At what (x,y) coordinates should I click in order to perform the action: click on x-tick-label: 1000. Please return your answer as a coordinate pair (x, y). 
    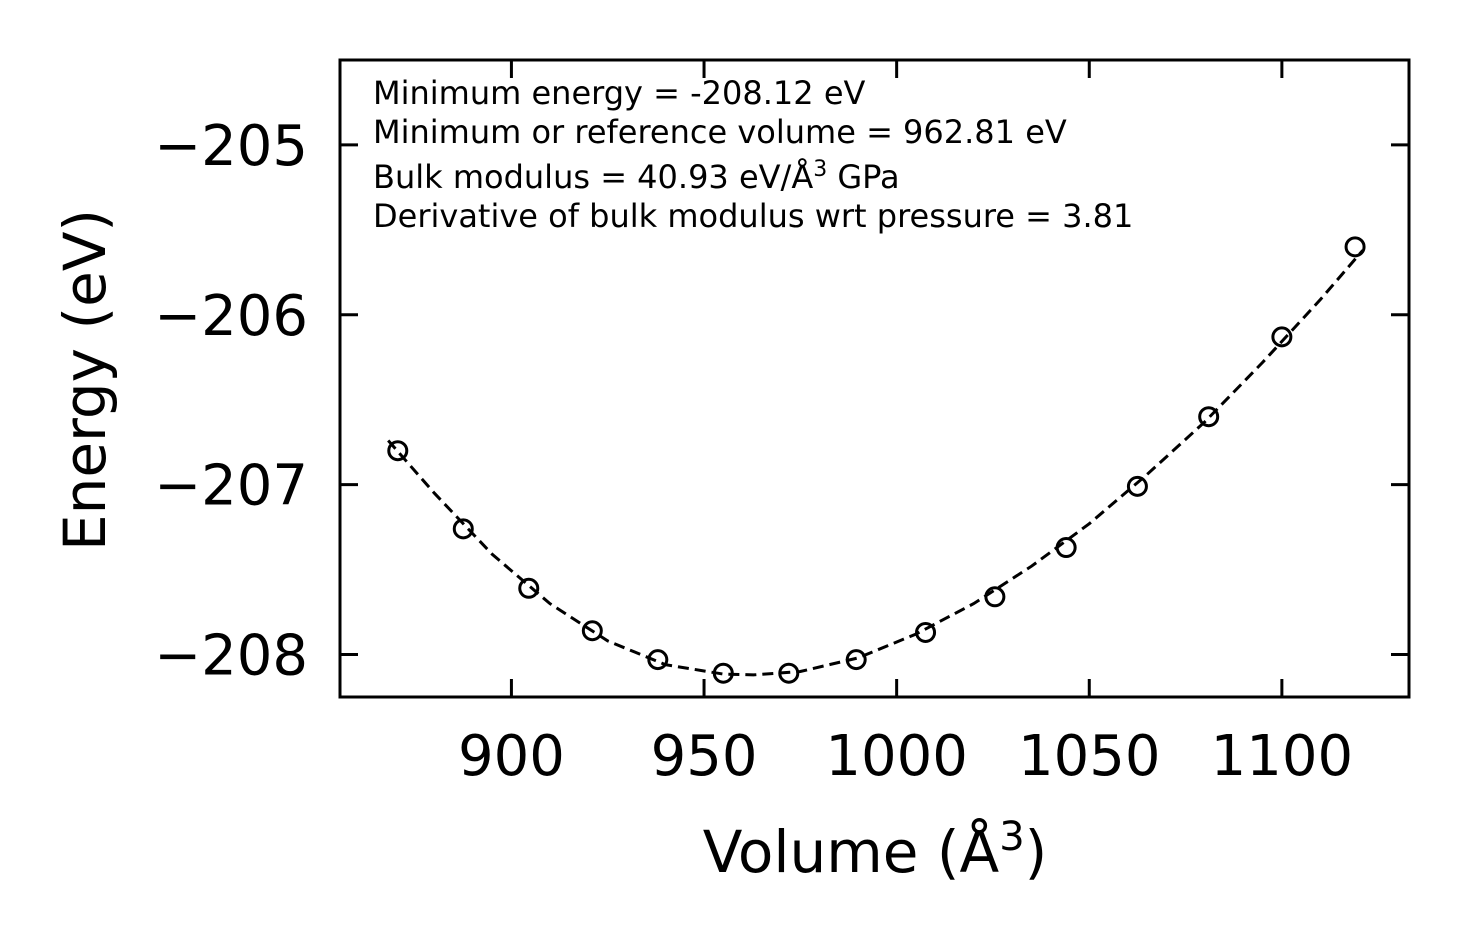
    Looking at the image, I should click on (896, 756).